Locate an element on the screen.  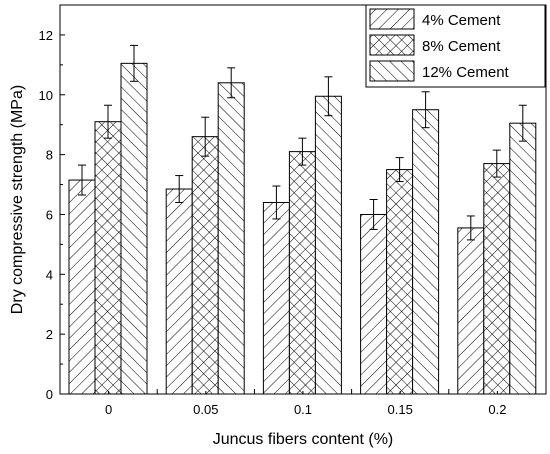
legend-label: 4% Cement is located at coordinates (461, 20).